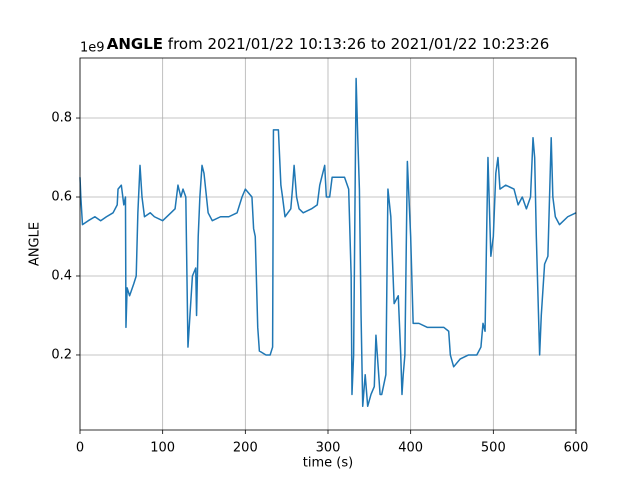 Image resolution: width=640 pixels, height=480 pixels. Describe the element at coordinates (35, 244) in the screenshot. I see `y-axis-label: ANGLE` at that location.